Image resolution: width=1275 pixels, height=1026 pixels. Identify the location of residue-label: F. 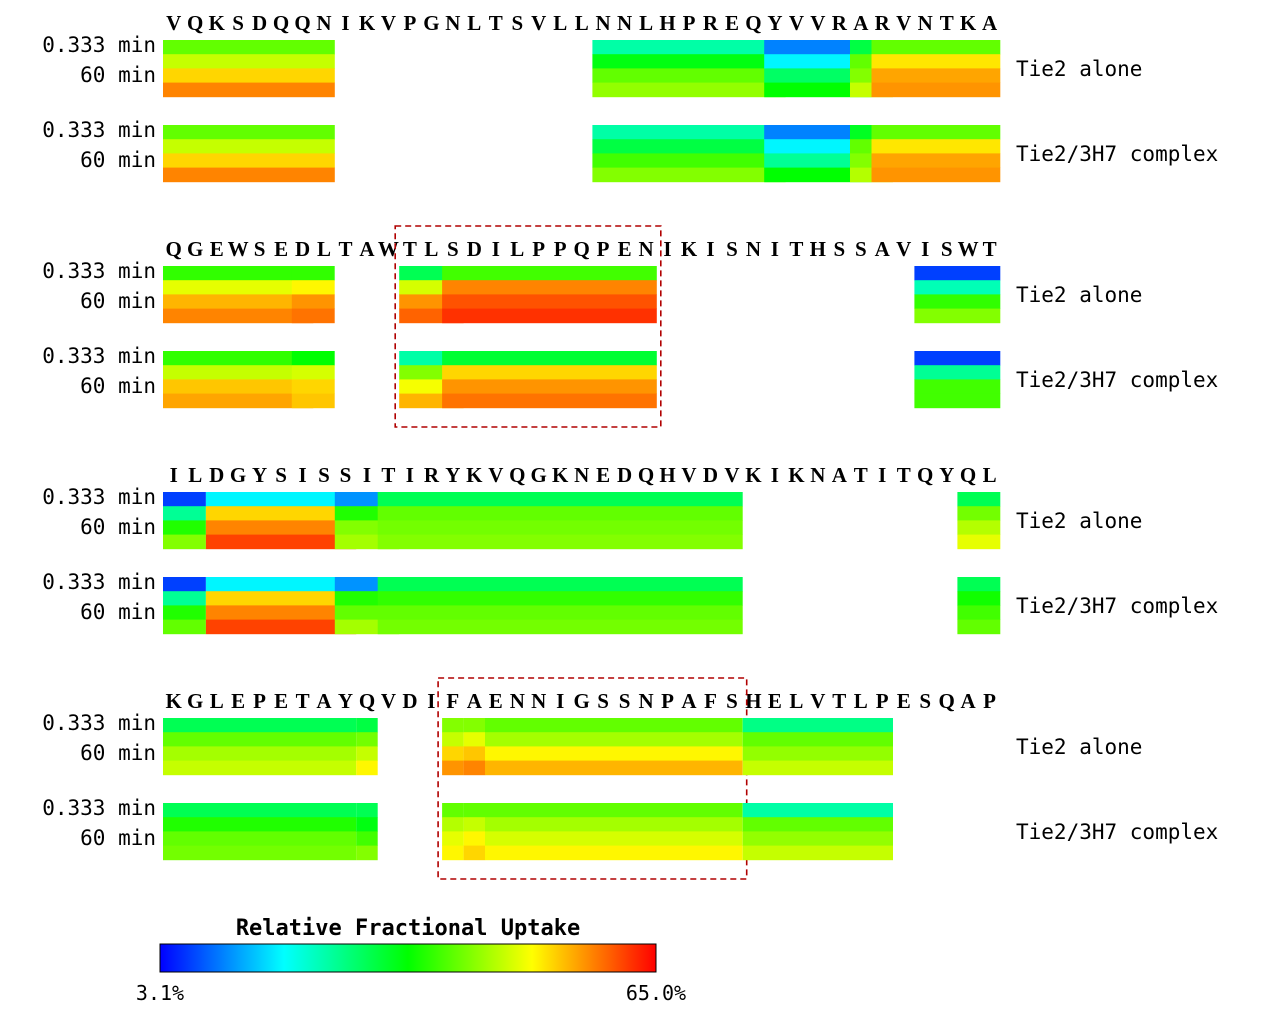
(710, 701).